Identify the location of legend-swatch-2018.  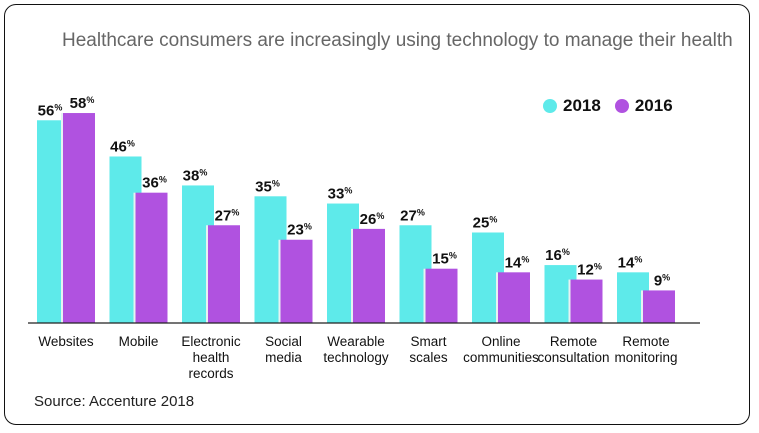
(550, 106).